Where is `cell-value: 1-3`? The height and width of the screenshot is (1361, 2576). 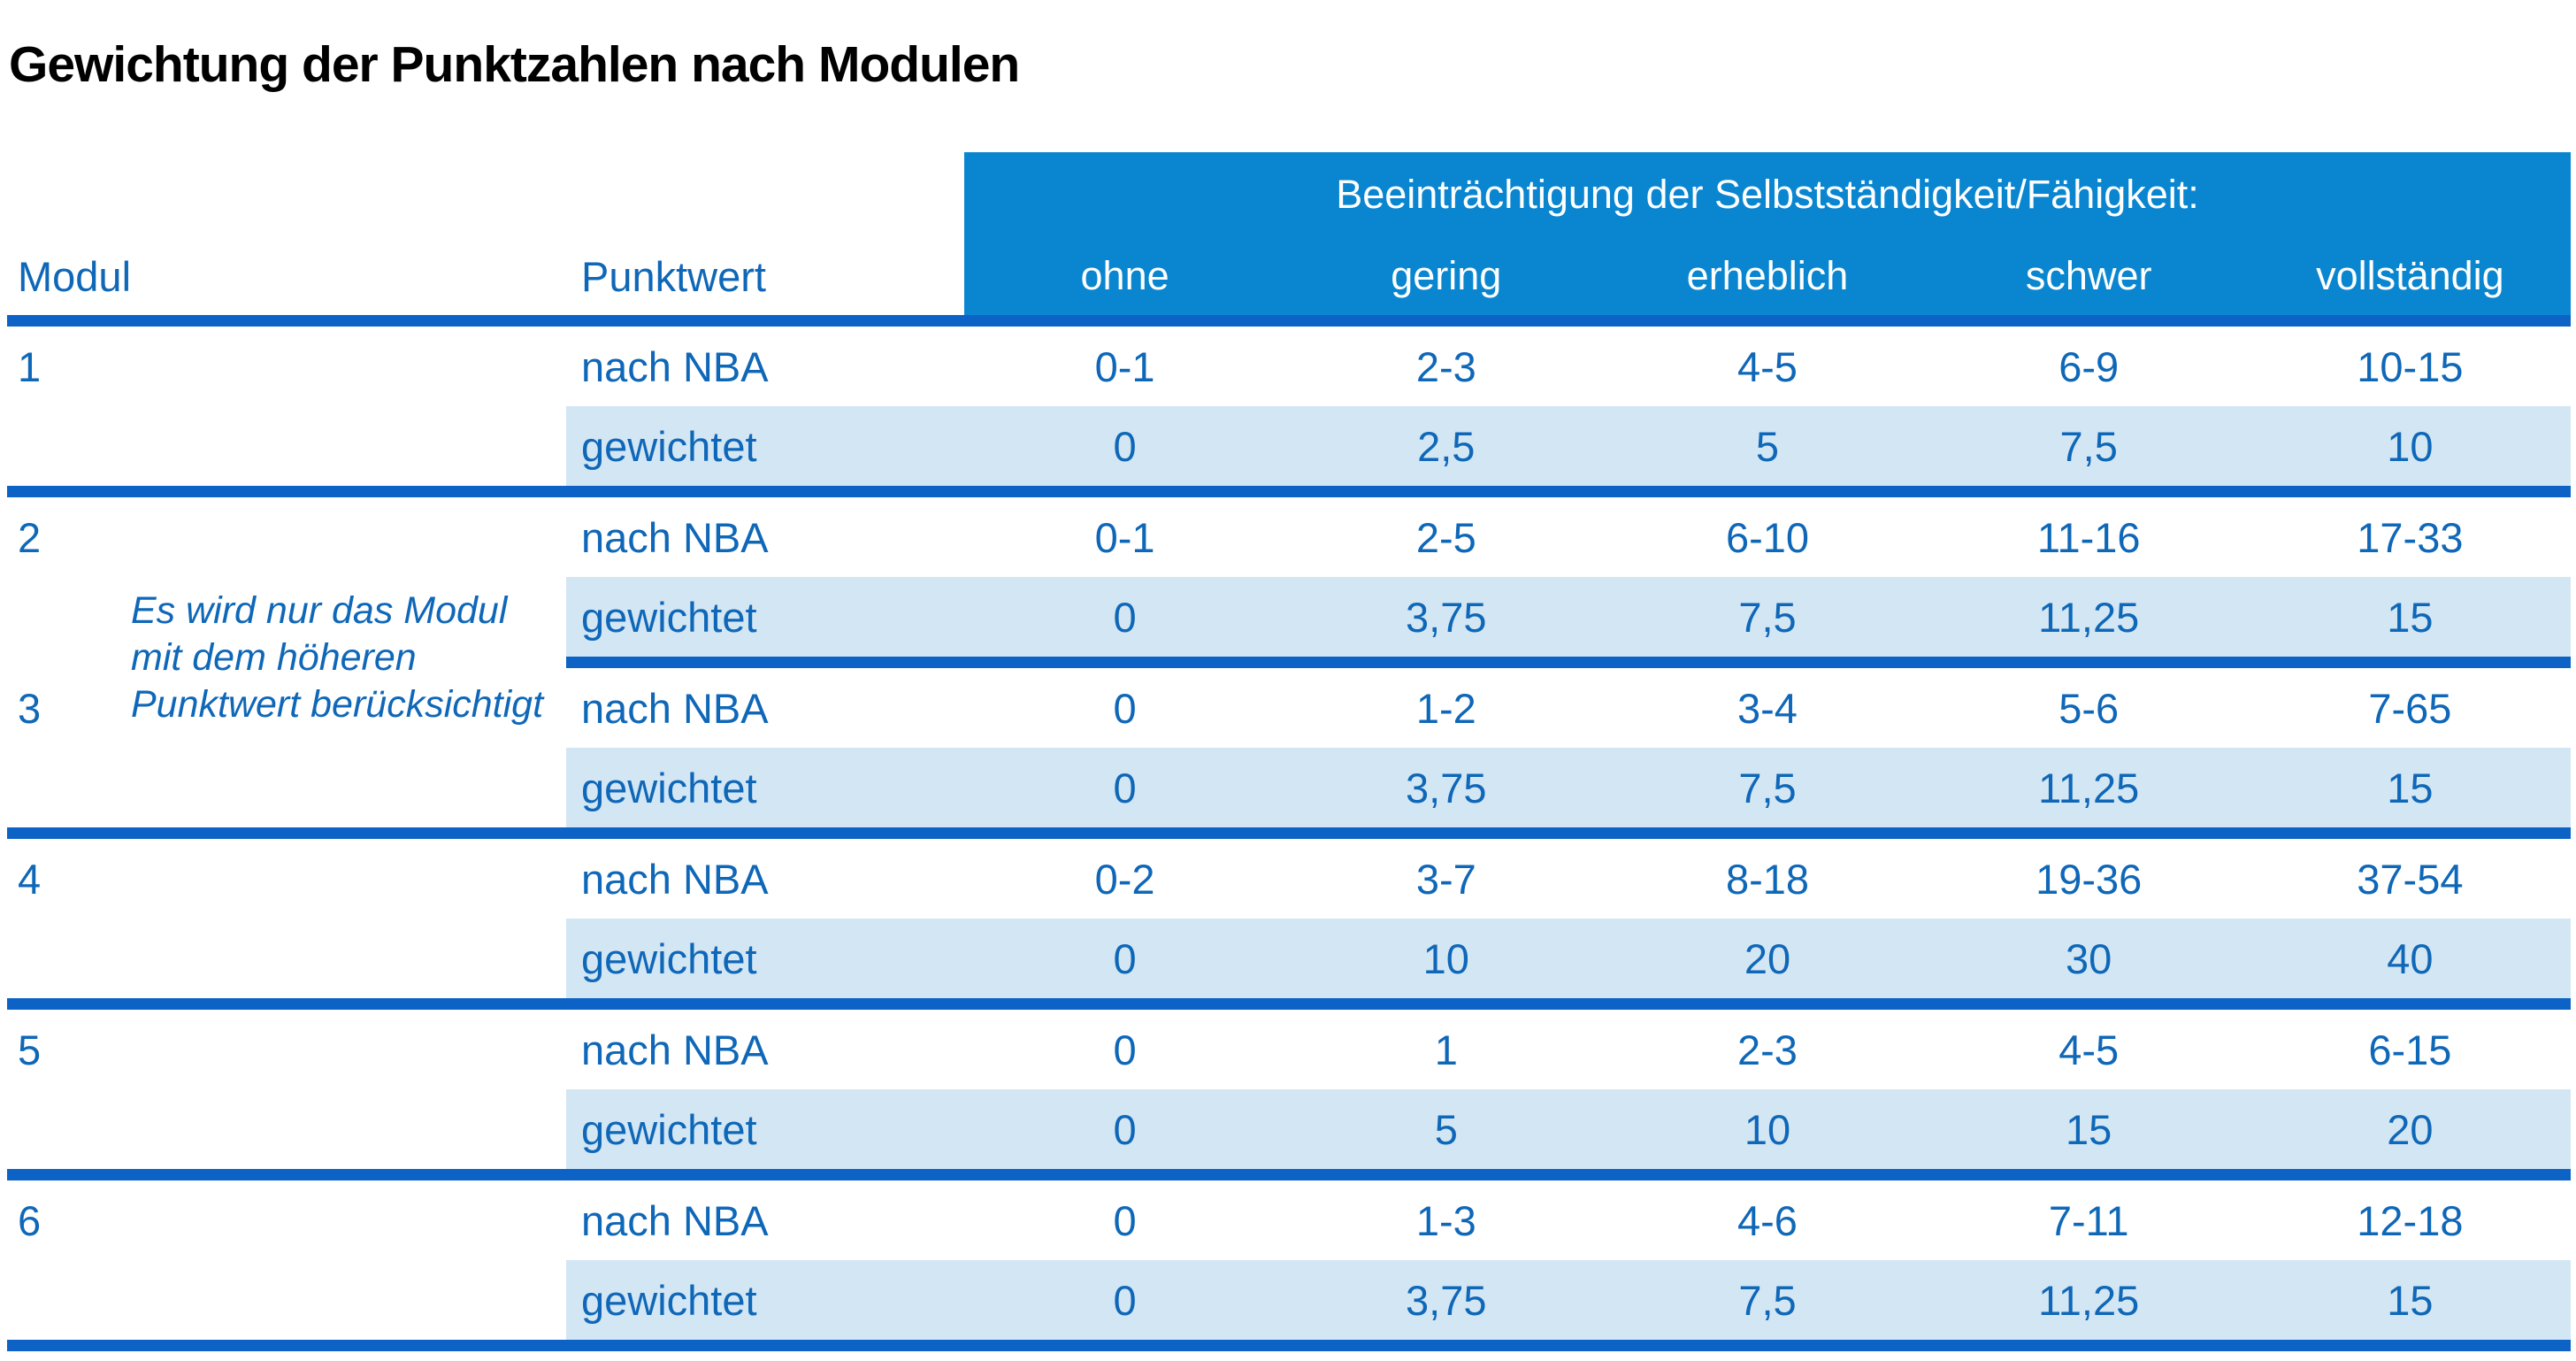
cell-value: 1-3 is located at coordinates (1445, 1220).